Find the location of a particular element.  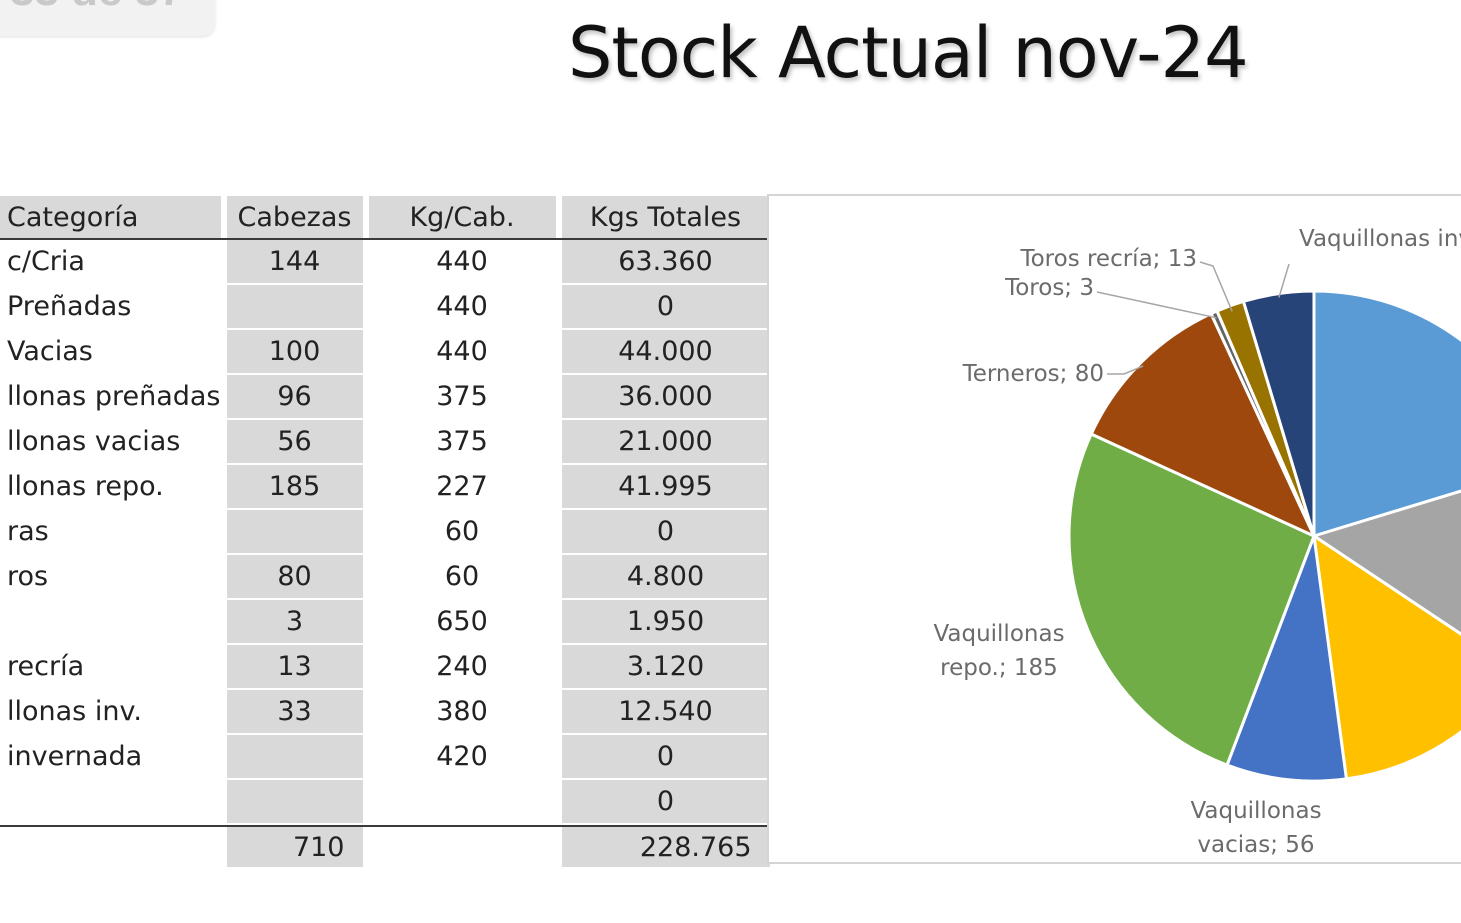

cell-total-kgs-totales: 228.765 is located at coordinates (665, 847).